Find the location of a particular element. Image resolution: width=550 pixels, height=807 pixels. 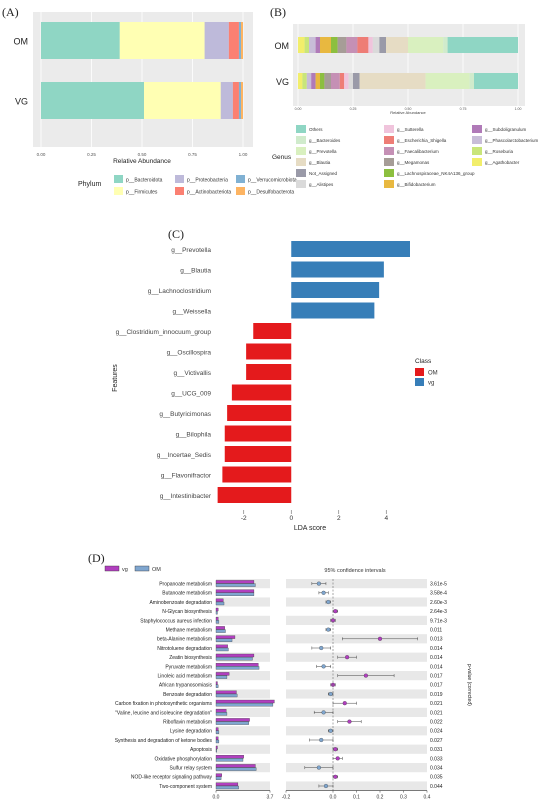

tick-label-b: 1.00 is located at coordinates (518, 109).